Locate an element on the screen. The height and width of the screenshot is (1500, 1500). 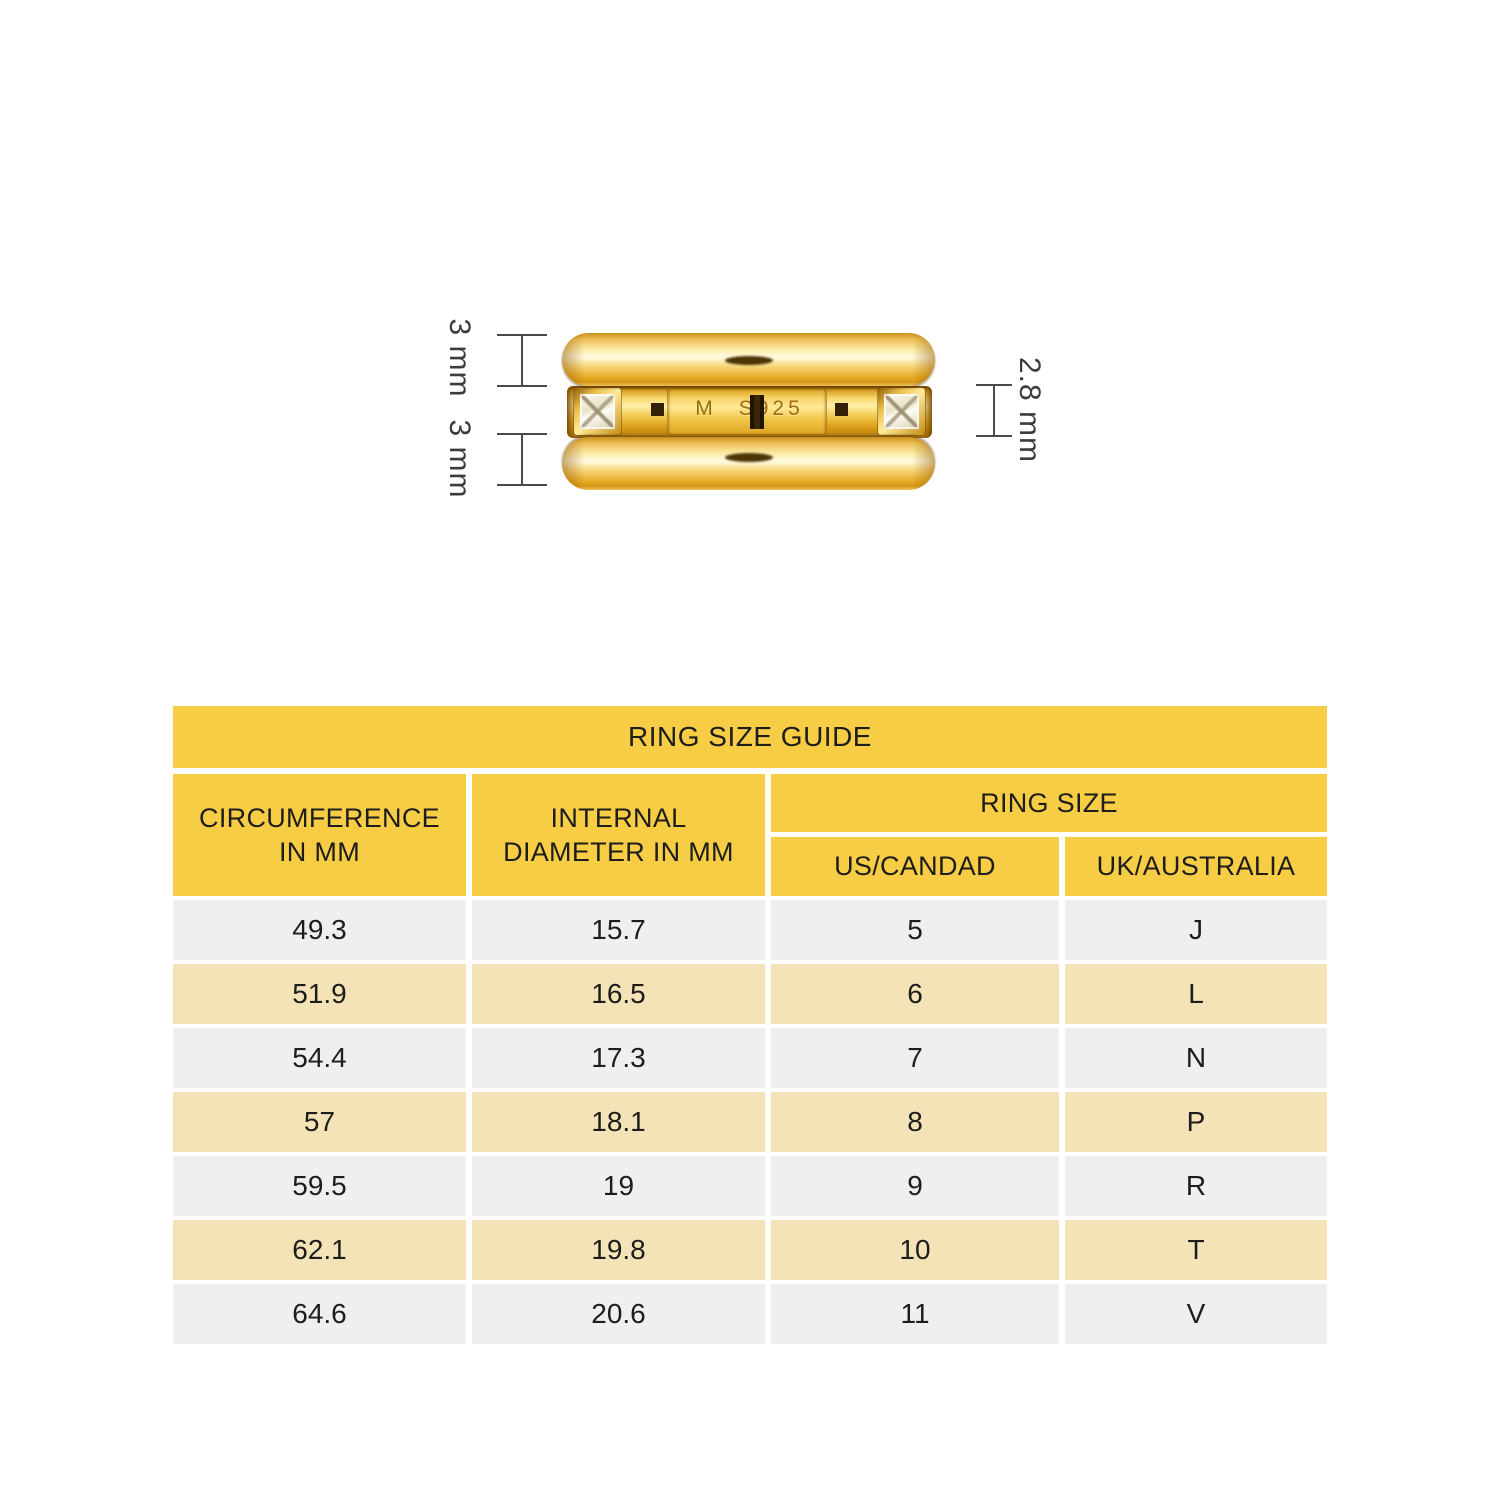
column-header-circumference: CIRCUMFERENCE IN MM is located at coordinates (319, 835).